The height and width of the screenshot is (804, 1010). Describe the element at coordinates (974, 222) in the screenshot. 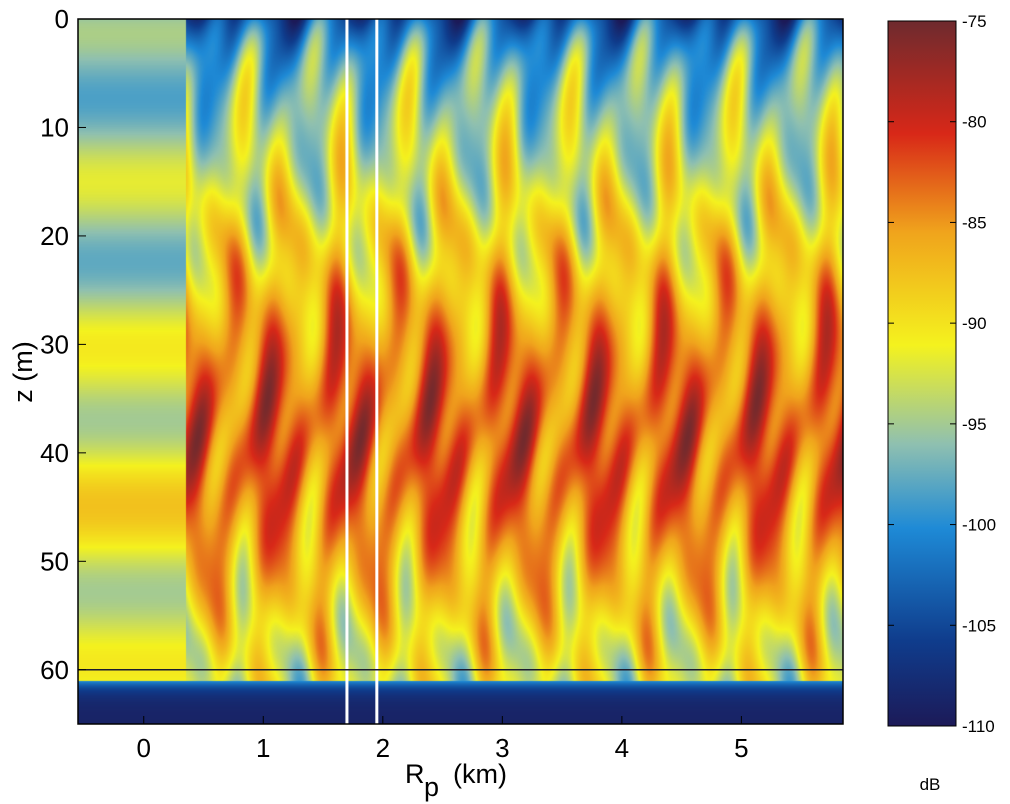

I see `colorbar-tick-label: -85` at that location.